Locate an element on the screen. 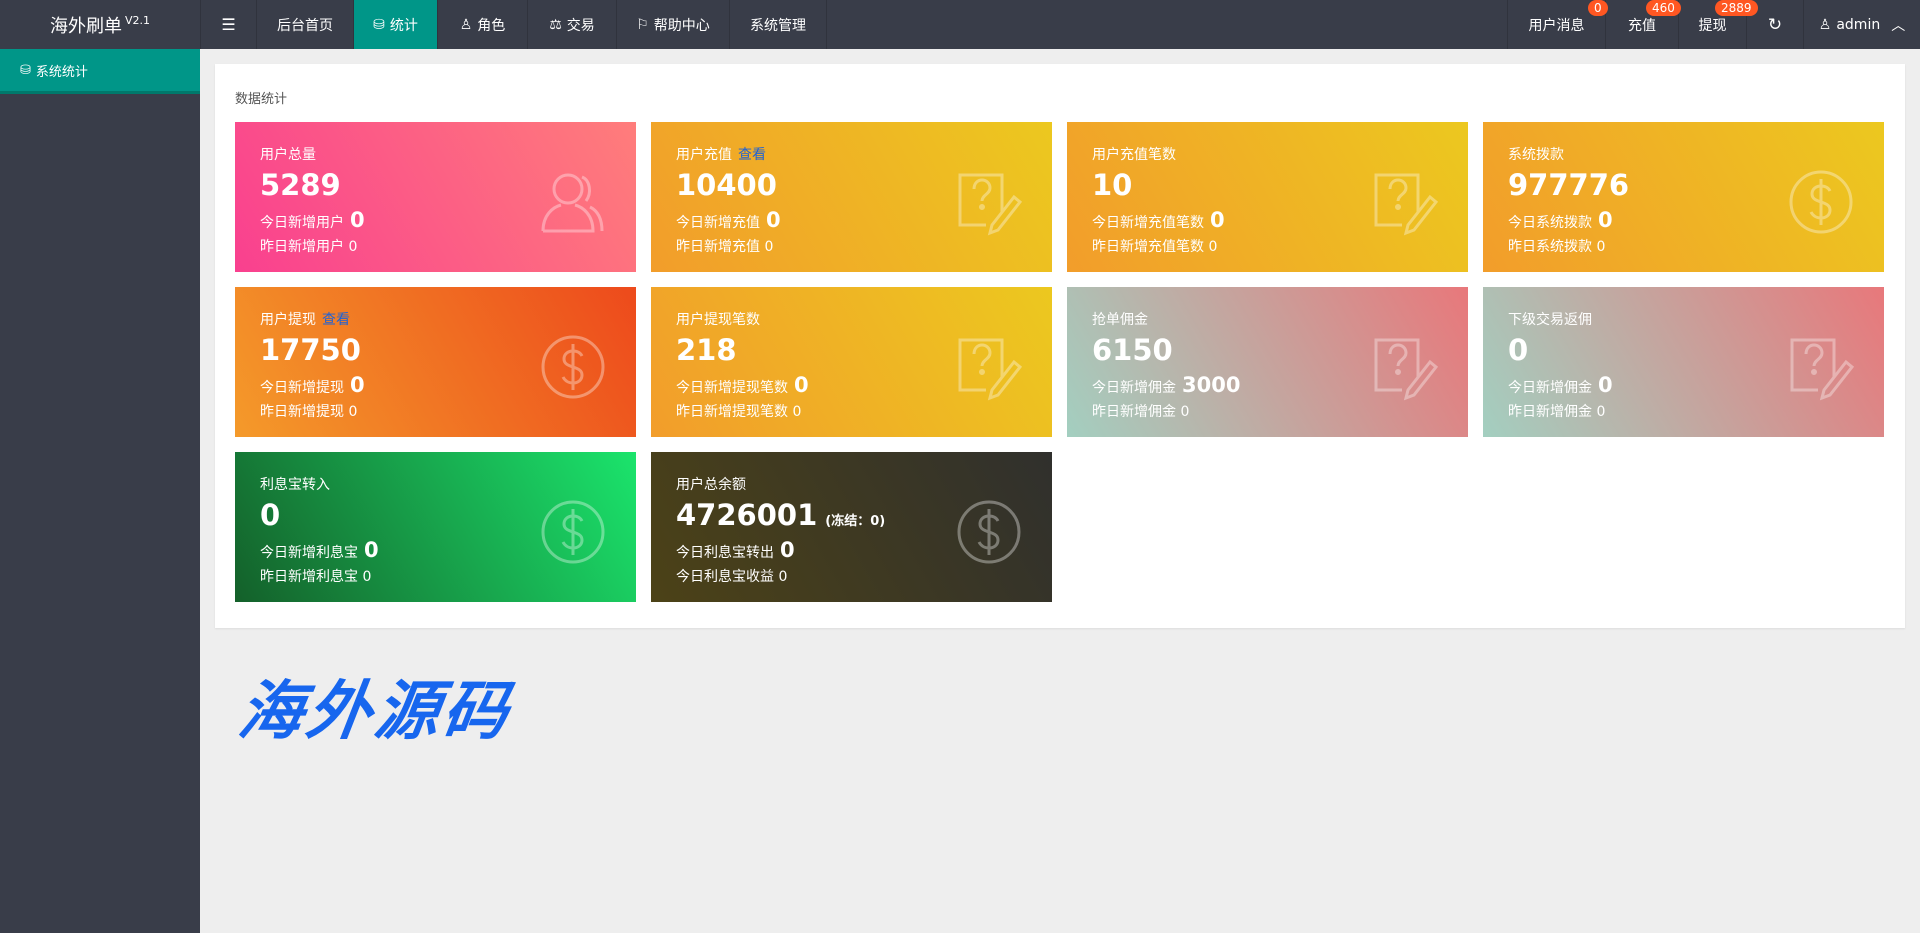  card-label: 用户充值 查看 is located at coordinates (721, 155).